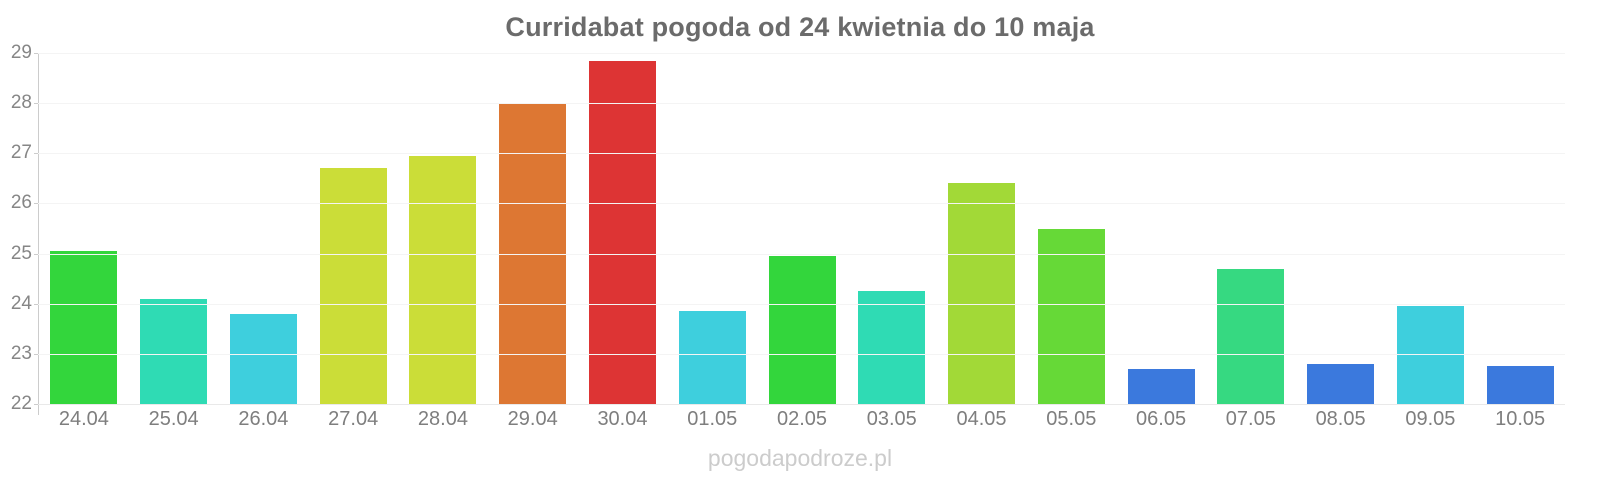  What do you see at coordinates (353, 419) in the screenshot?
I see `x-axis-label: 27.04` at bounding box center [353, 419].